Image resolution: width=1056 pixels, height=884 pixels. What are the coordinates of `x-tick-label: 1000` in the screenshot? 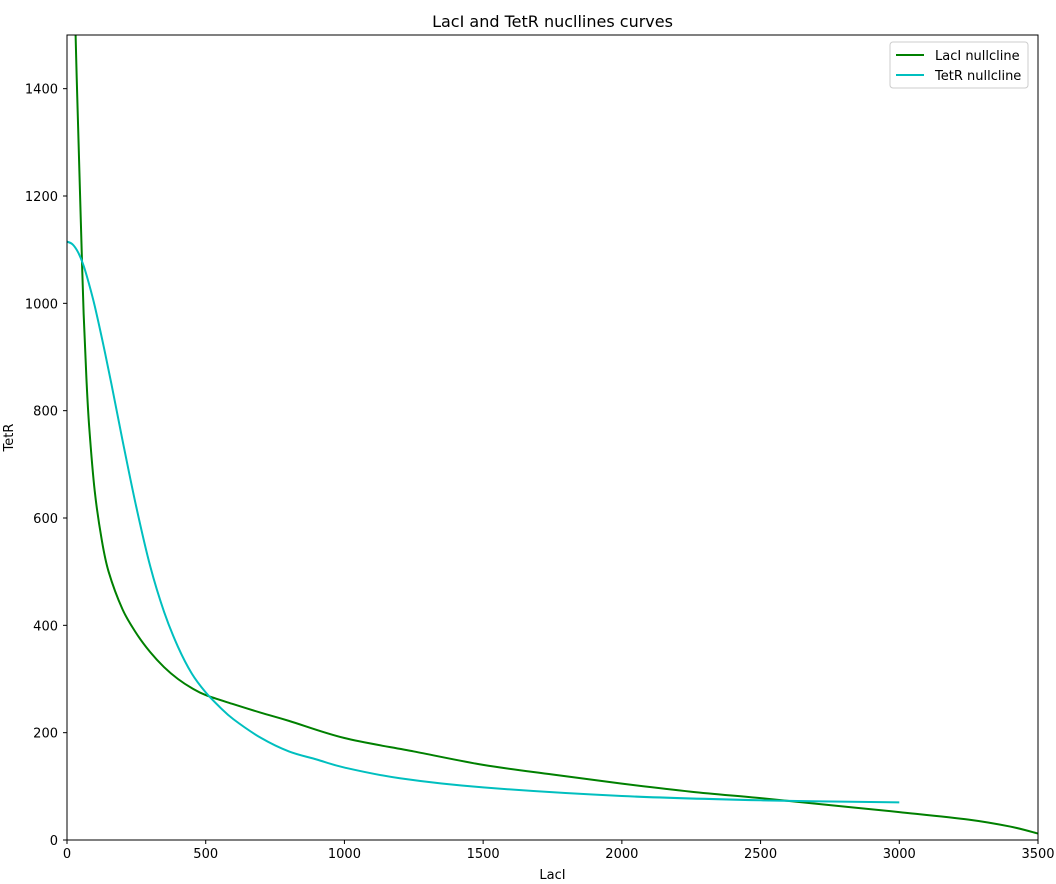 It's located at (344, 854).